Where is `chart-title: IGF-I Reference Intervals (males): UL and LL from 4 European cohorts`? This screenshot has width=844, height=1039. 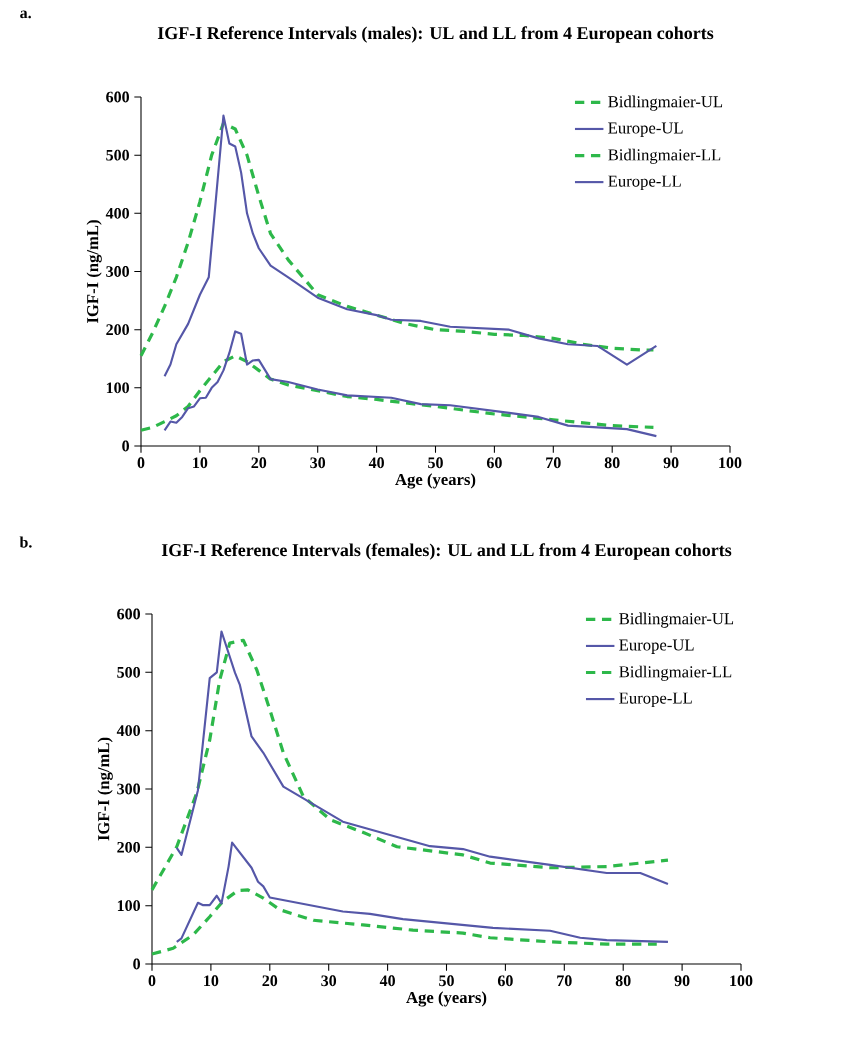
chart-title: IGF-I Reference Intervals (males): UL and LL from 4 European cohorts is located at coordinates (435, 34).